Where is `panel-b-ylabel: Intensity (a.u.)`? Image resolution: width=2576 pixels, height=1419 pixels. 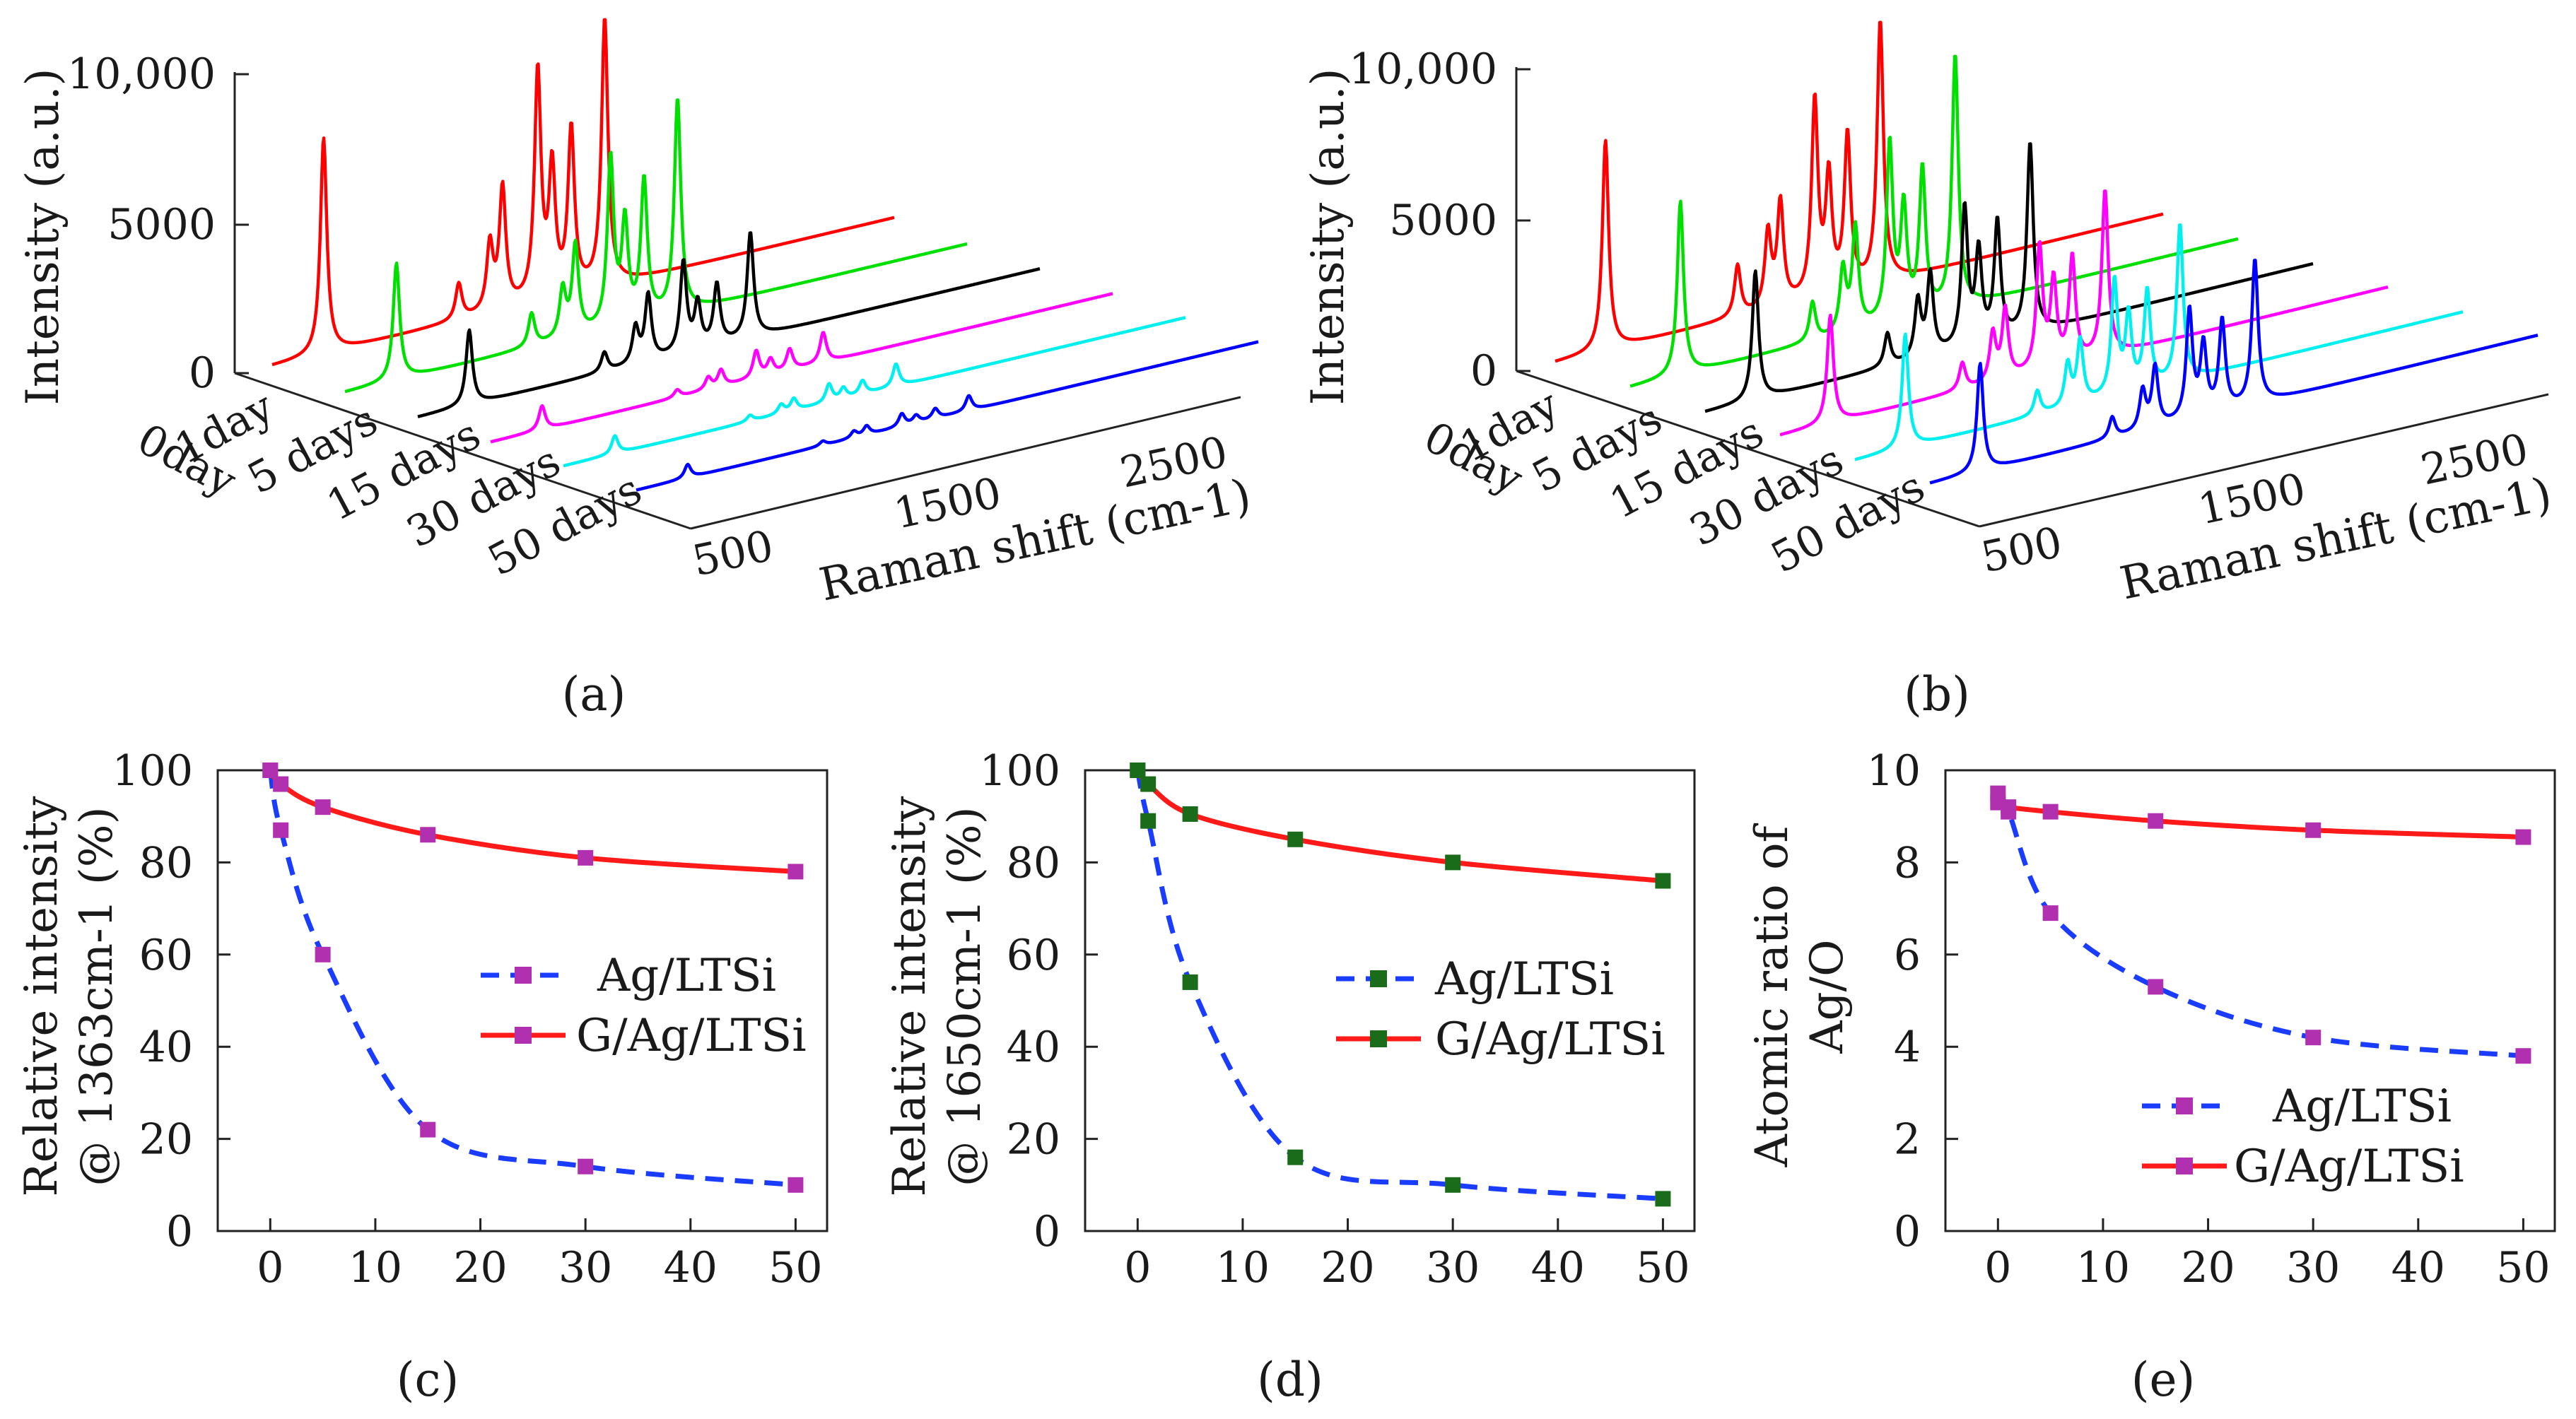
panel-b-ylabel: Intensity (a.u.) is located at coordinates (1328, 237).